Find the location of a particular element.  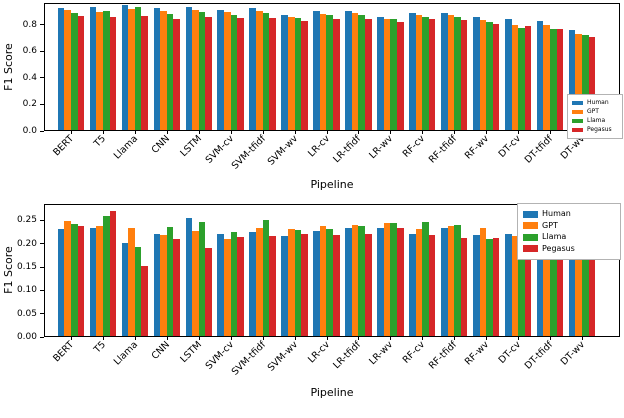

bar-llama-svm-tfidf is located at coordinates (266, 278).